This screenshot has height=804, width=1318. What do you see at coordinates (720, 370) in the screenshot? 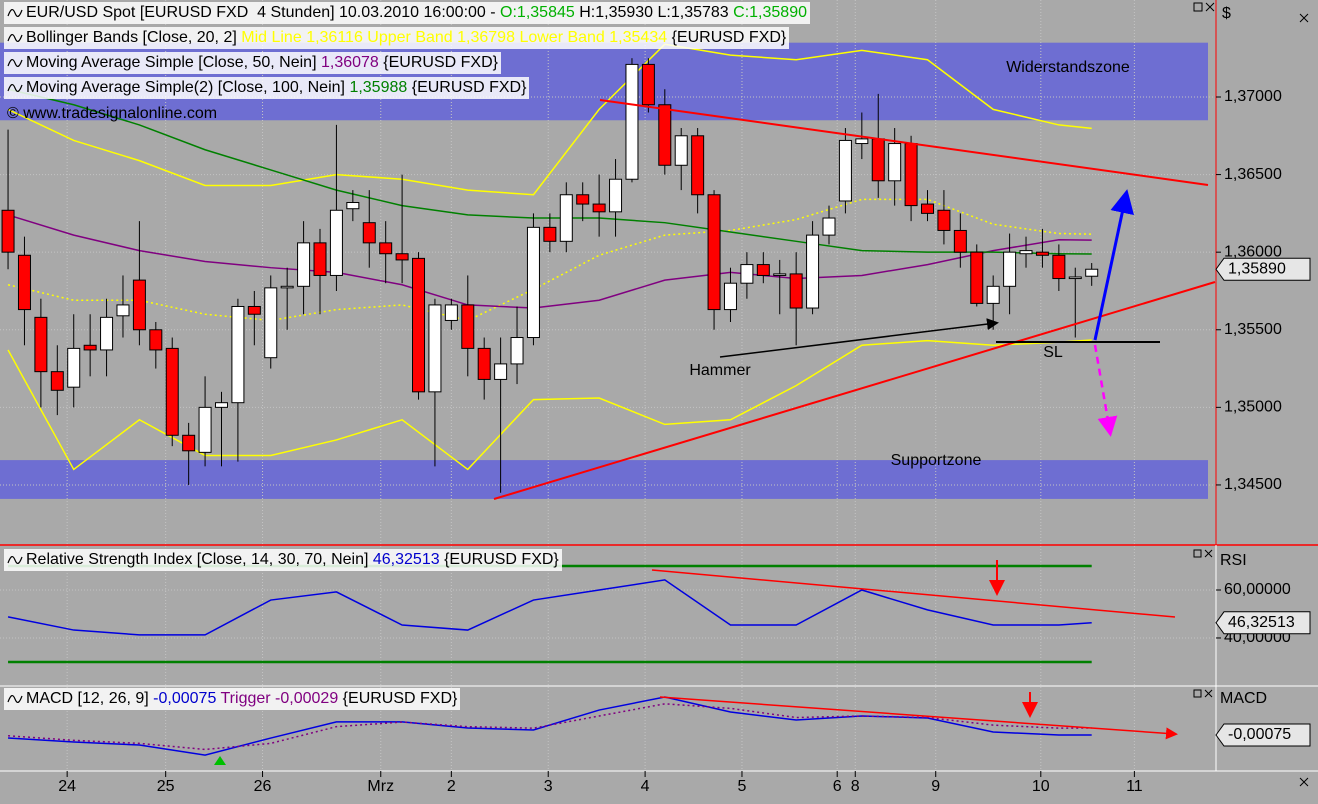
I see `annotation: Hammer` at bounding box center [720, 370].